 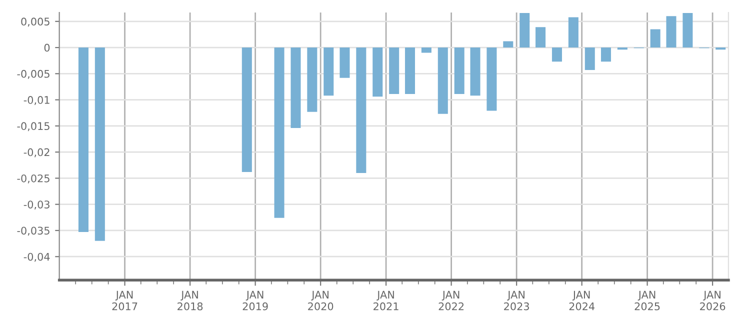 I want to click on y-tick-label: -0,025, so click(x=33, y=179).